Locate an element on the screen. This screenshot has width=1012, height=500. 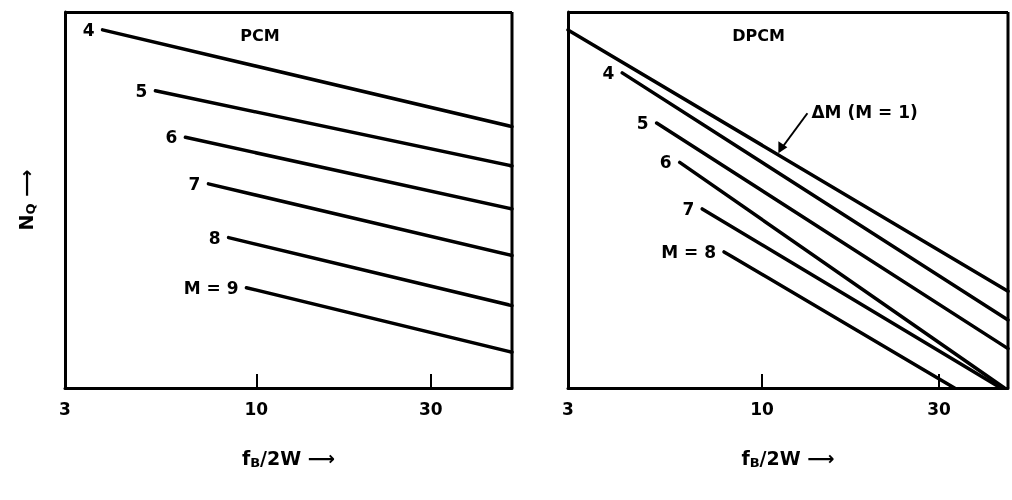
series-label: M = 8 is located at coordinates (689, 251).